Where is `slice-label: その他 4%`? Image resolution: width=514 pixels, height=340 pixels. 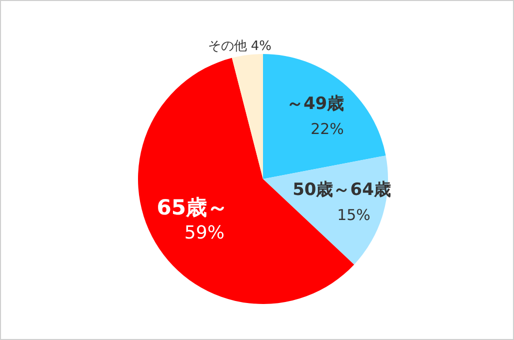 slice-label: その他 4% is located at coordinates (240, 46).